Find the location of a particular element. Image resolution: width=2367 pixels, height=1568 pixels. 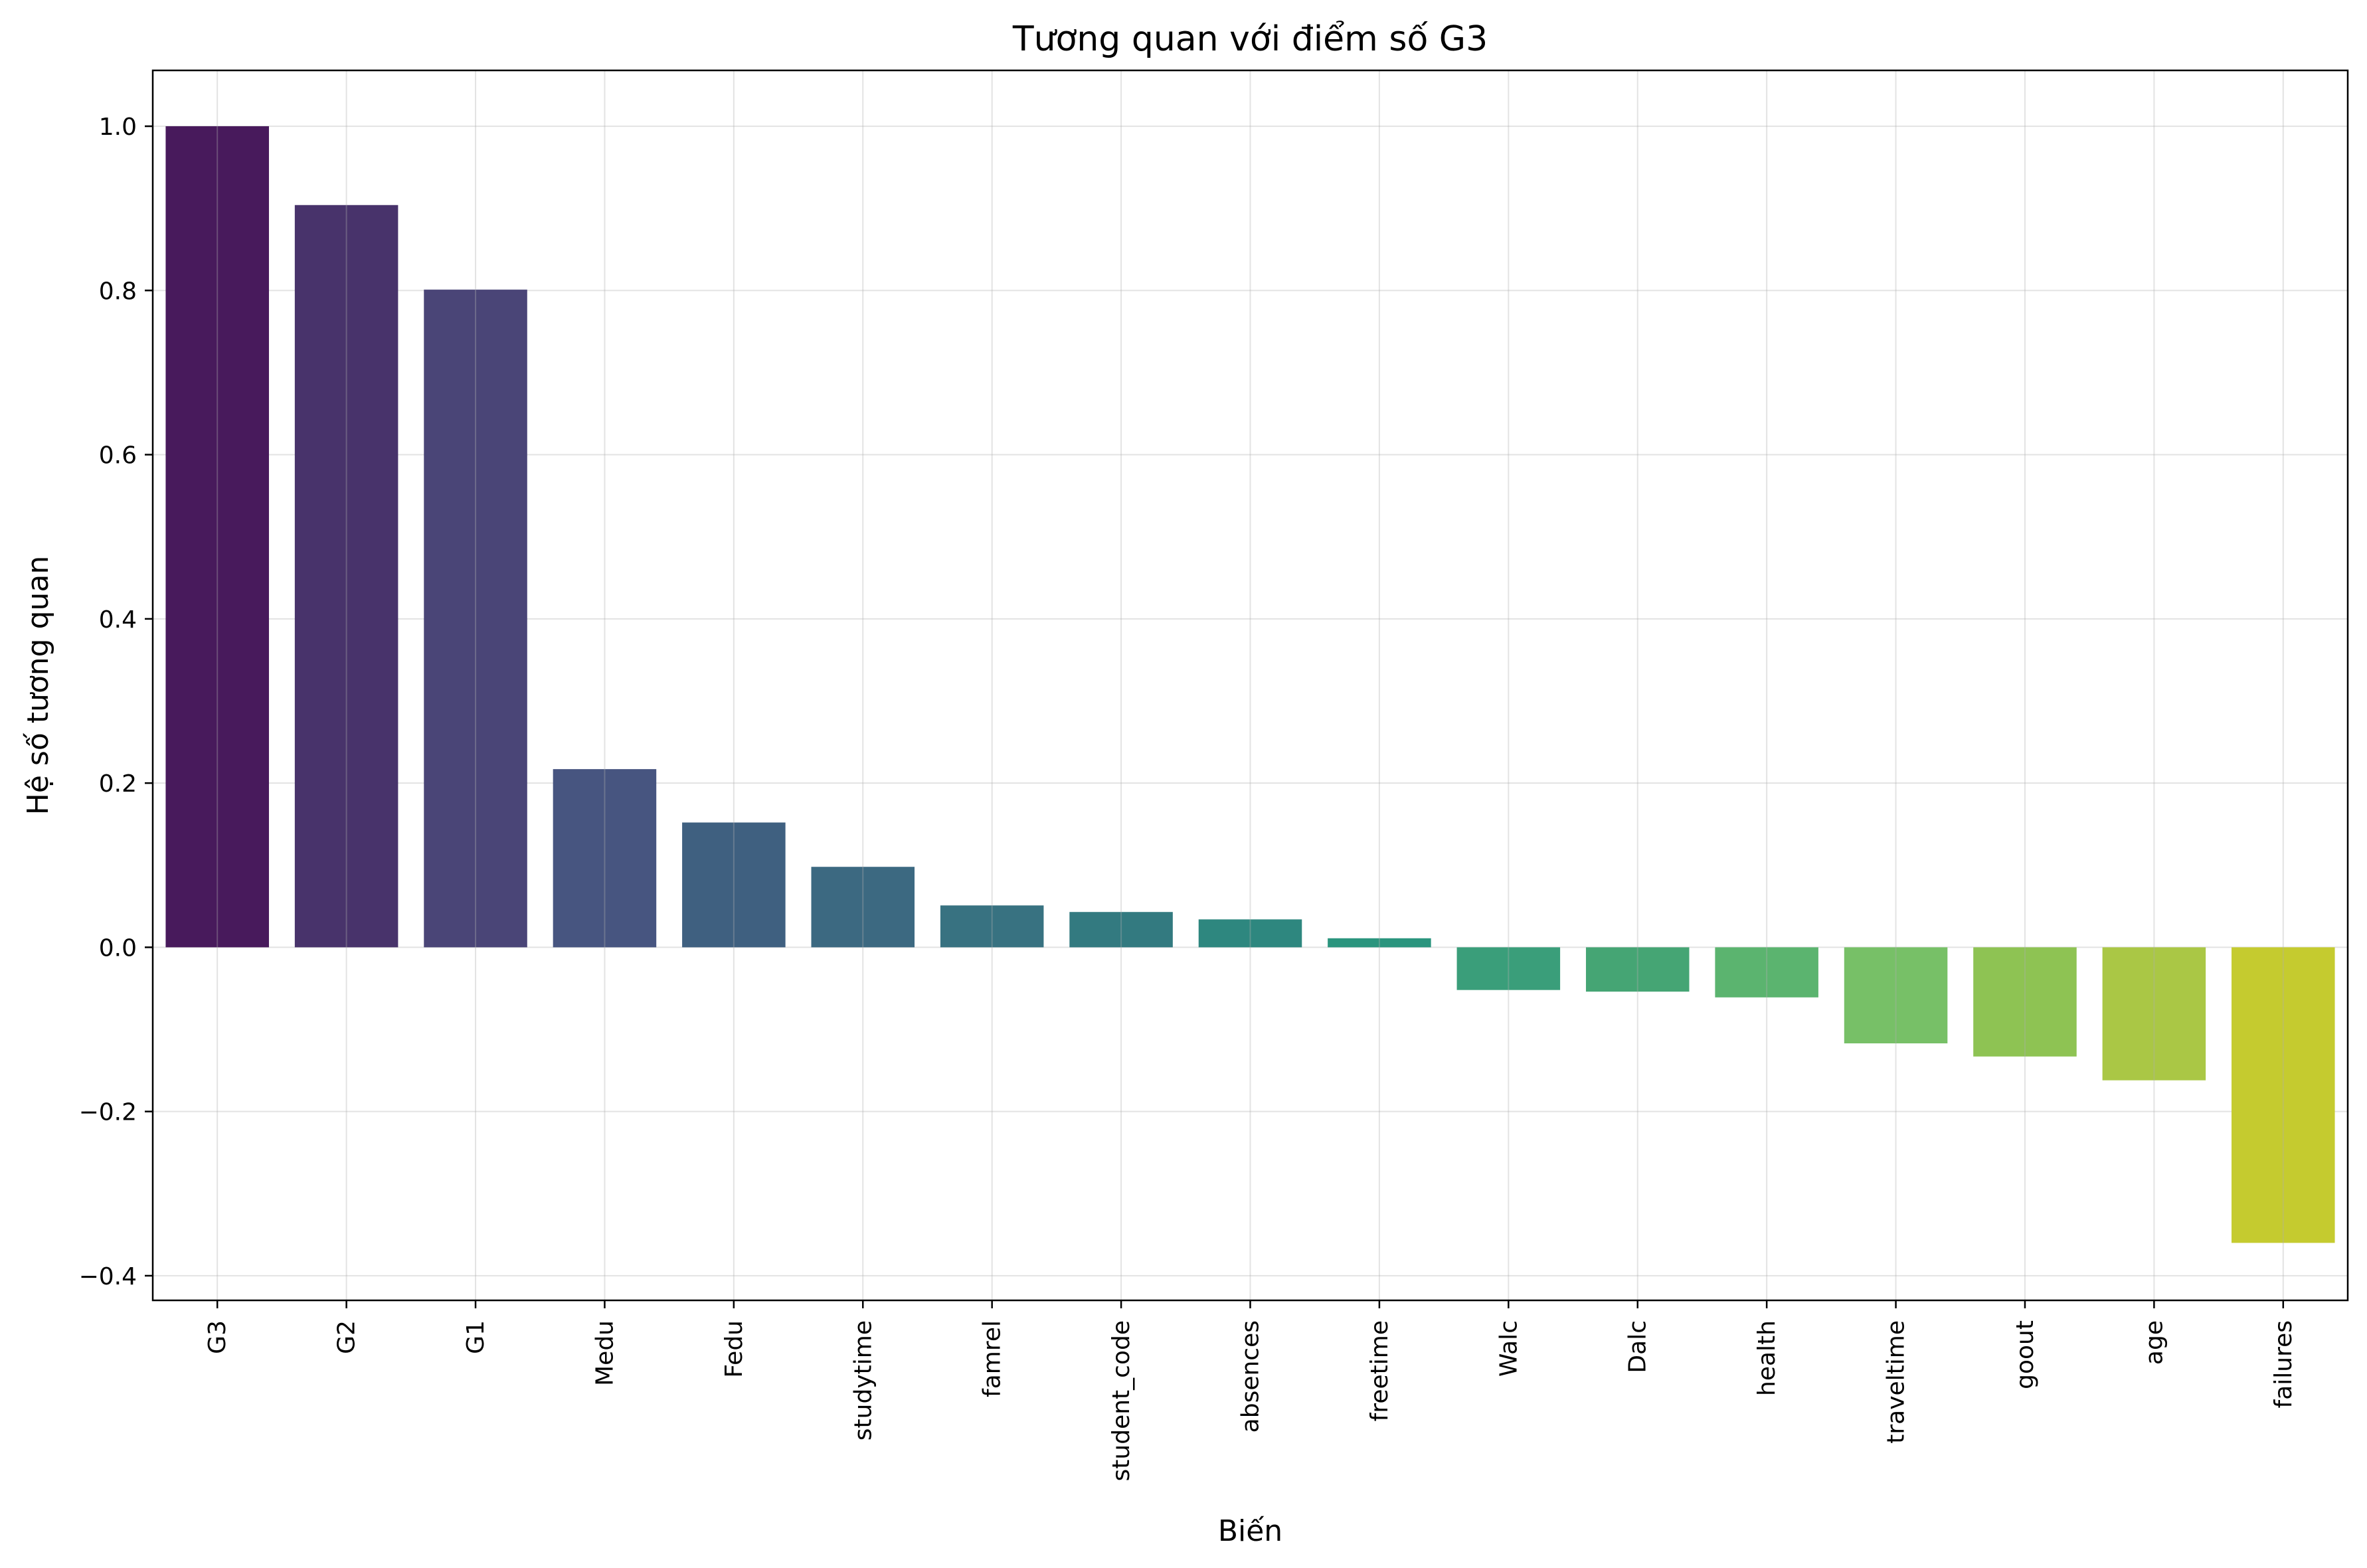

bar-freetime is located at coordinates (1379, 943).